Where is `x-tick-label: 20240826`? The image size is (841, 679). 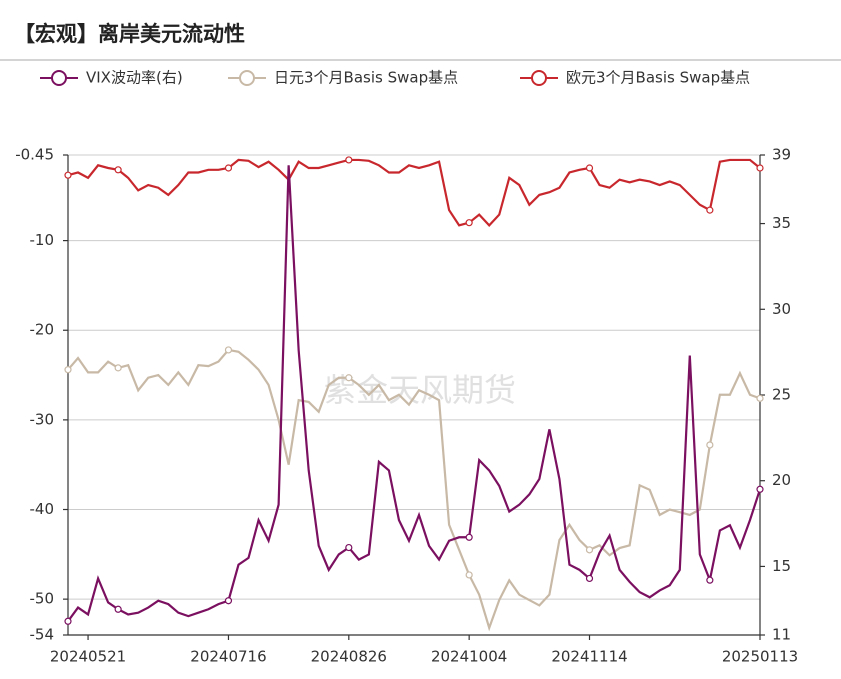 x-tick-label: 20240826 is located at coordinates (349, 657).